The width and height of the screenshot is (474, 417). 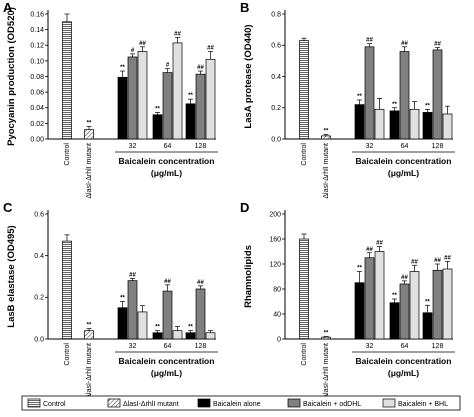 I want to click on legend-box, so click(x=241, y=403).